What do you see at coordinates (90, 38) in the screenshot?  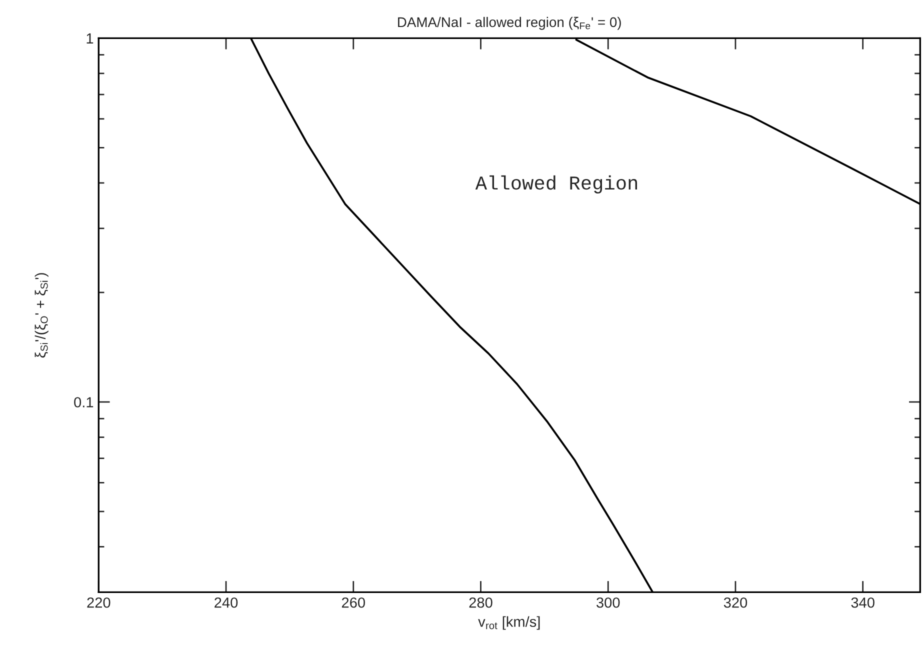 I see `y-tick-label: 1` at bounding box center [90, 38].